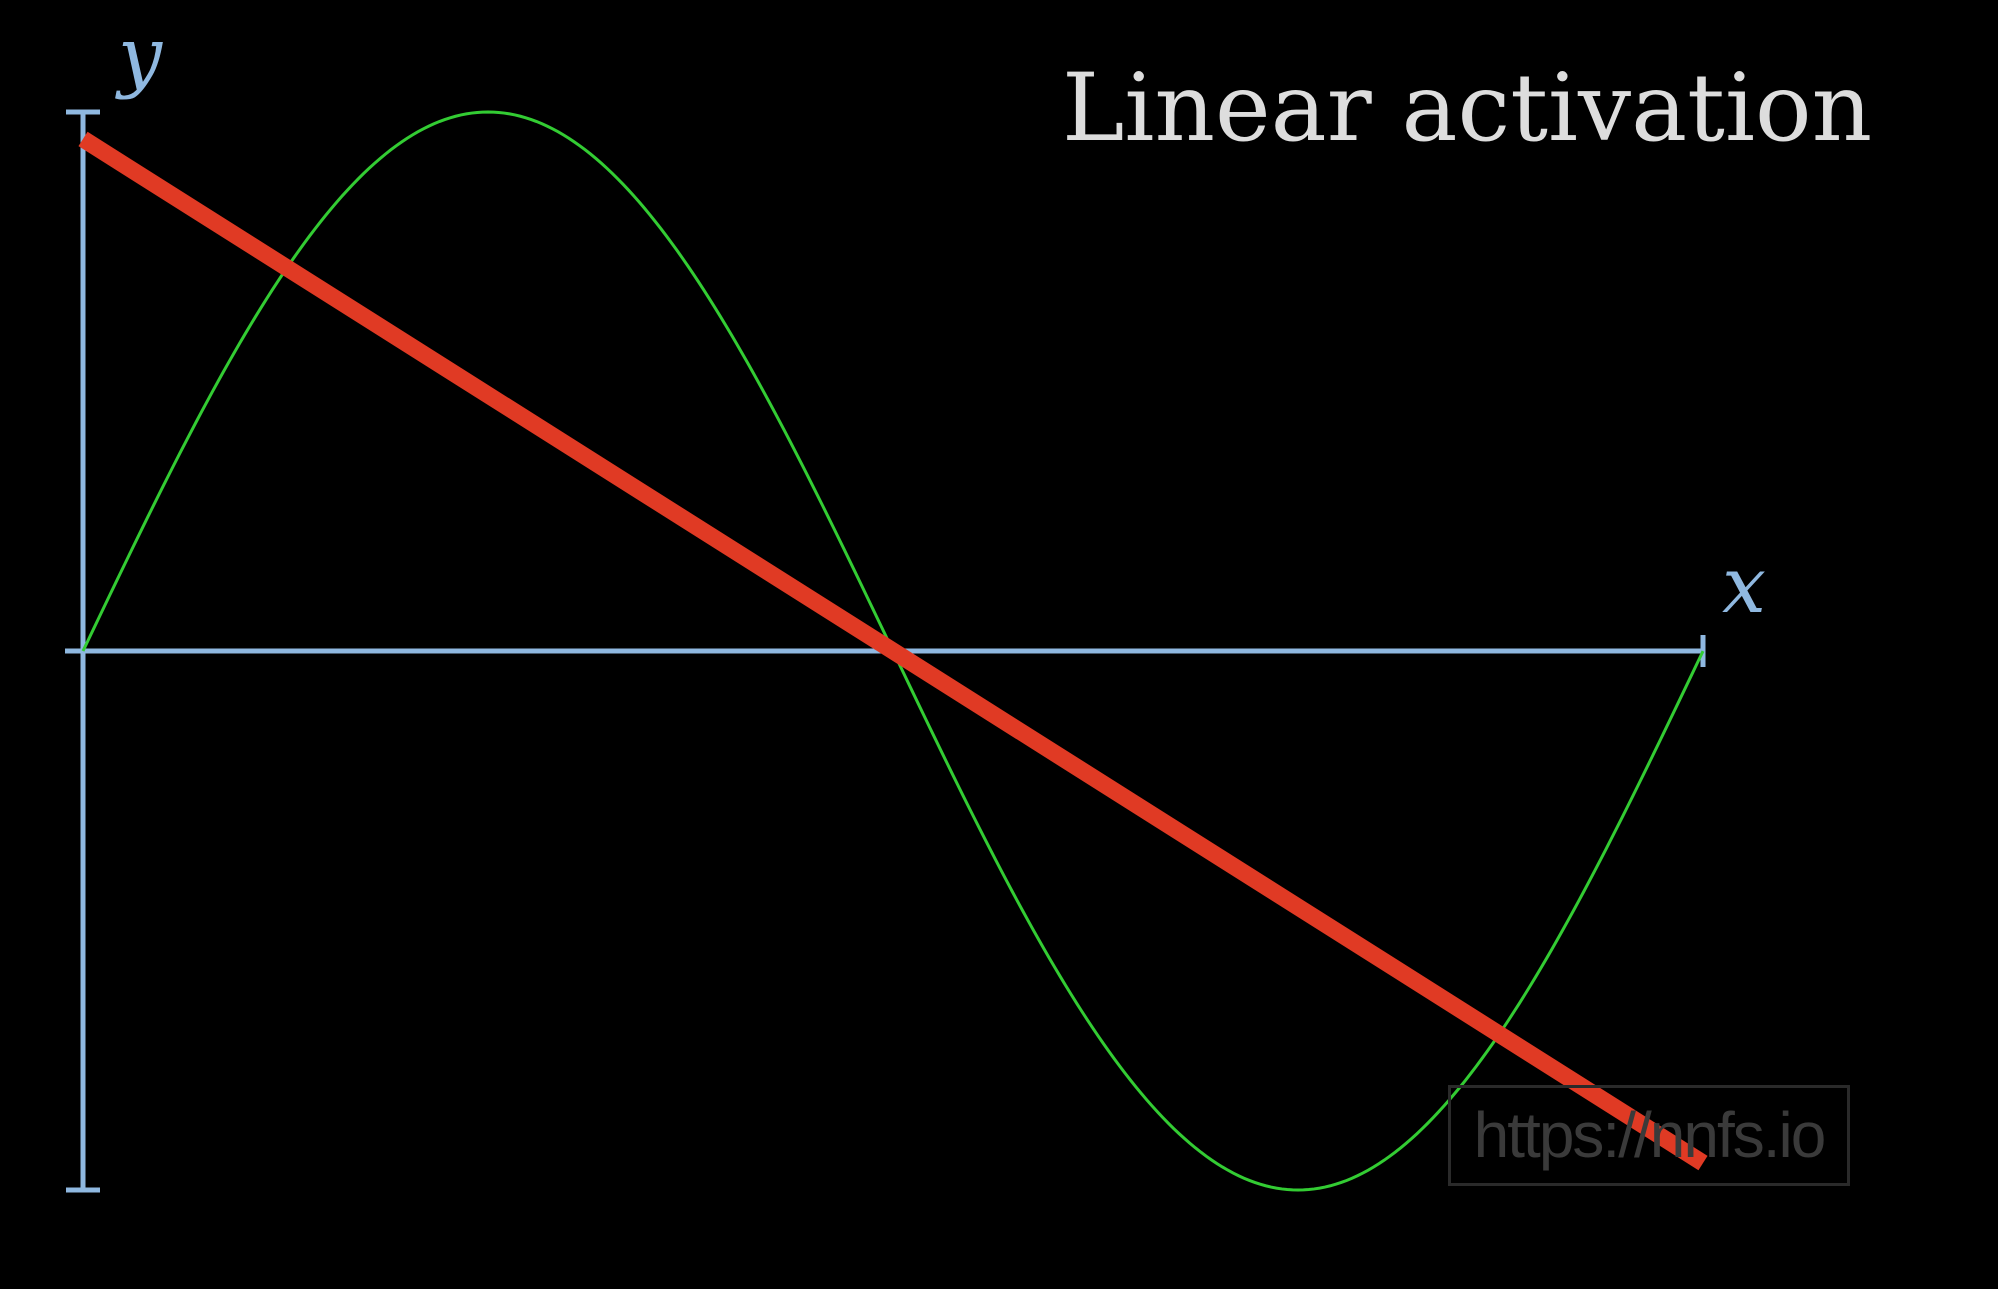 This screenshot has height=1289, width=1998. What do you see at coordinates (1467, 108) in the screenshot?
I see `chart-title: Linear activation` at bounding box center [1467, 108].